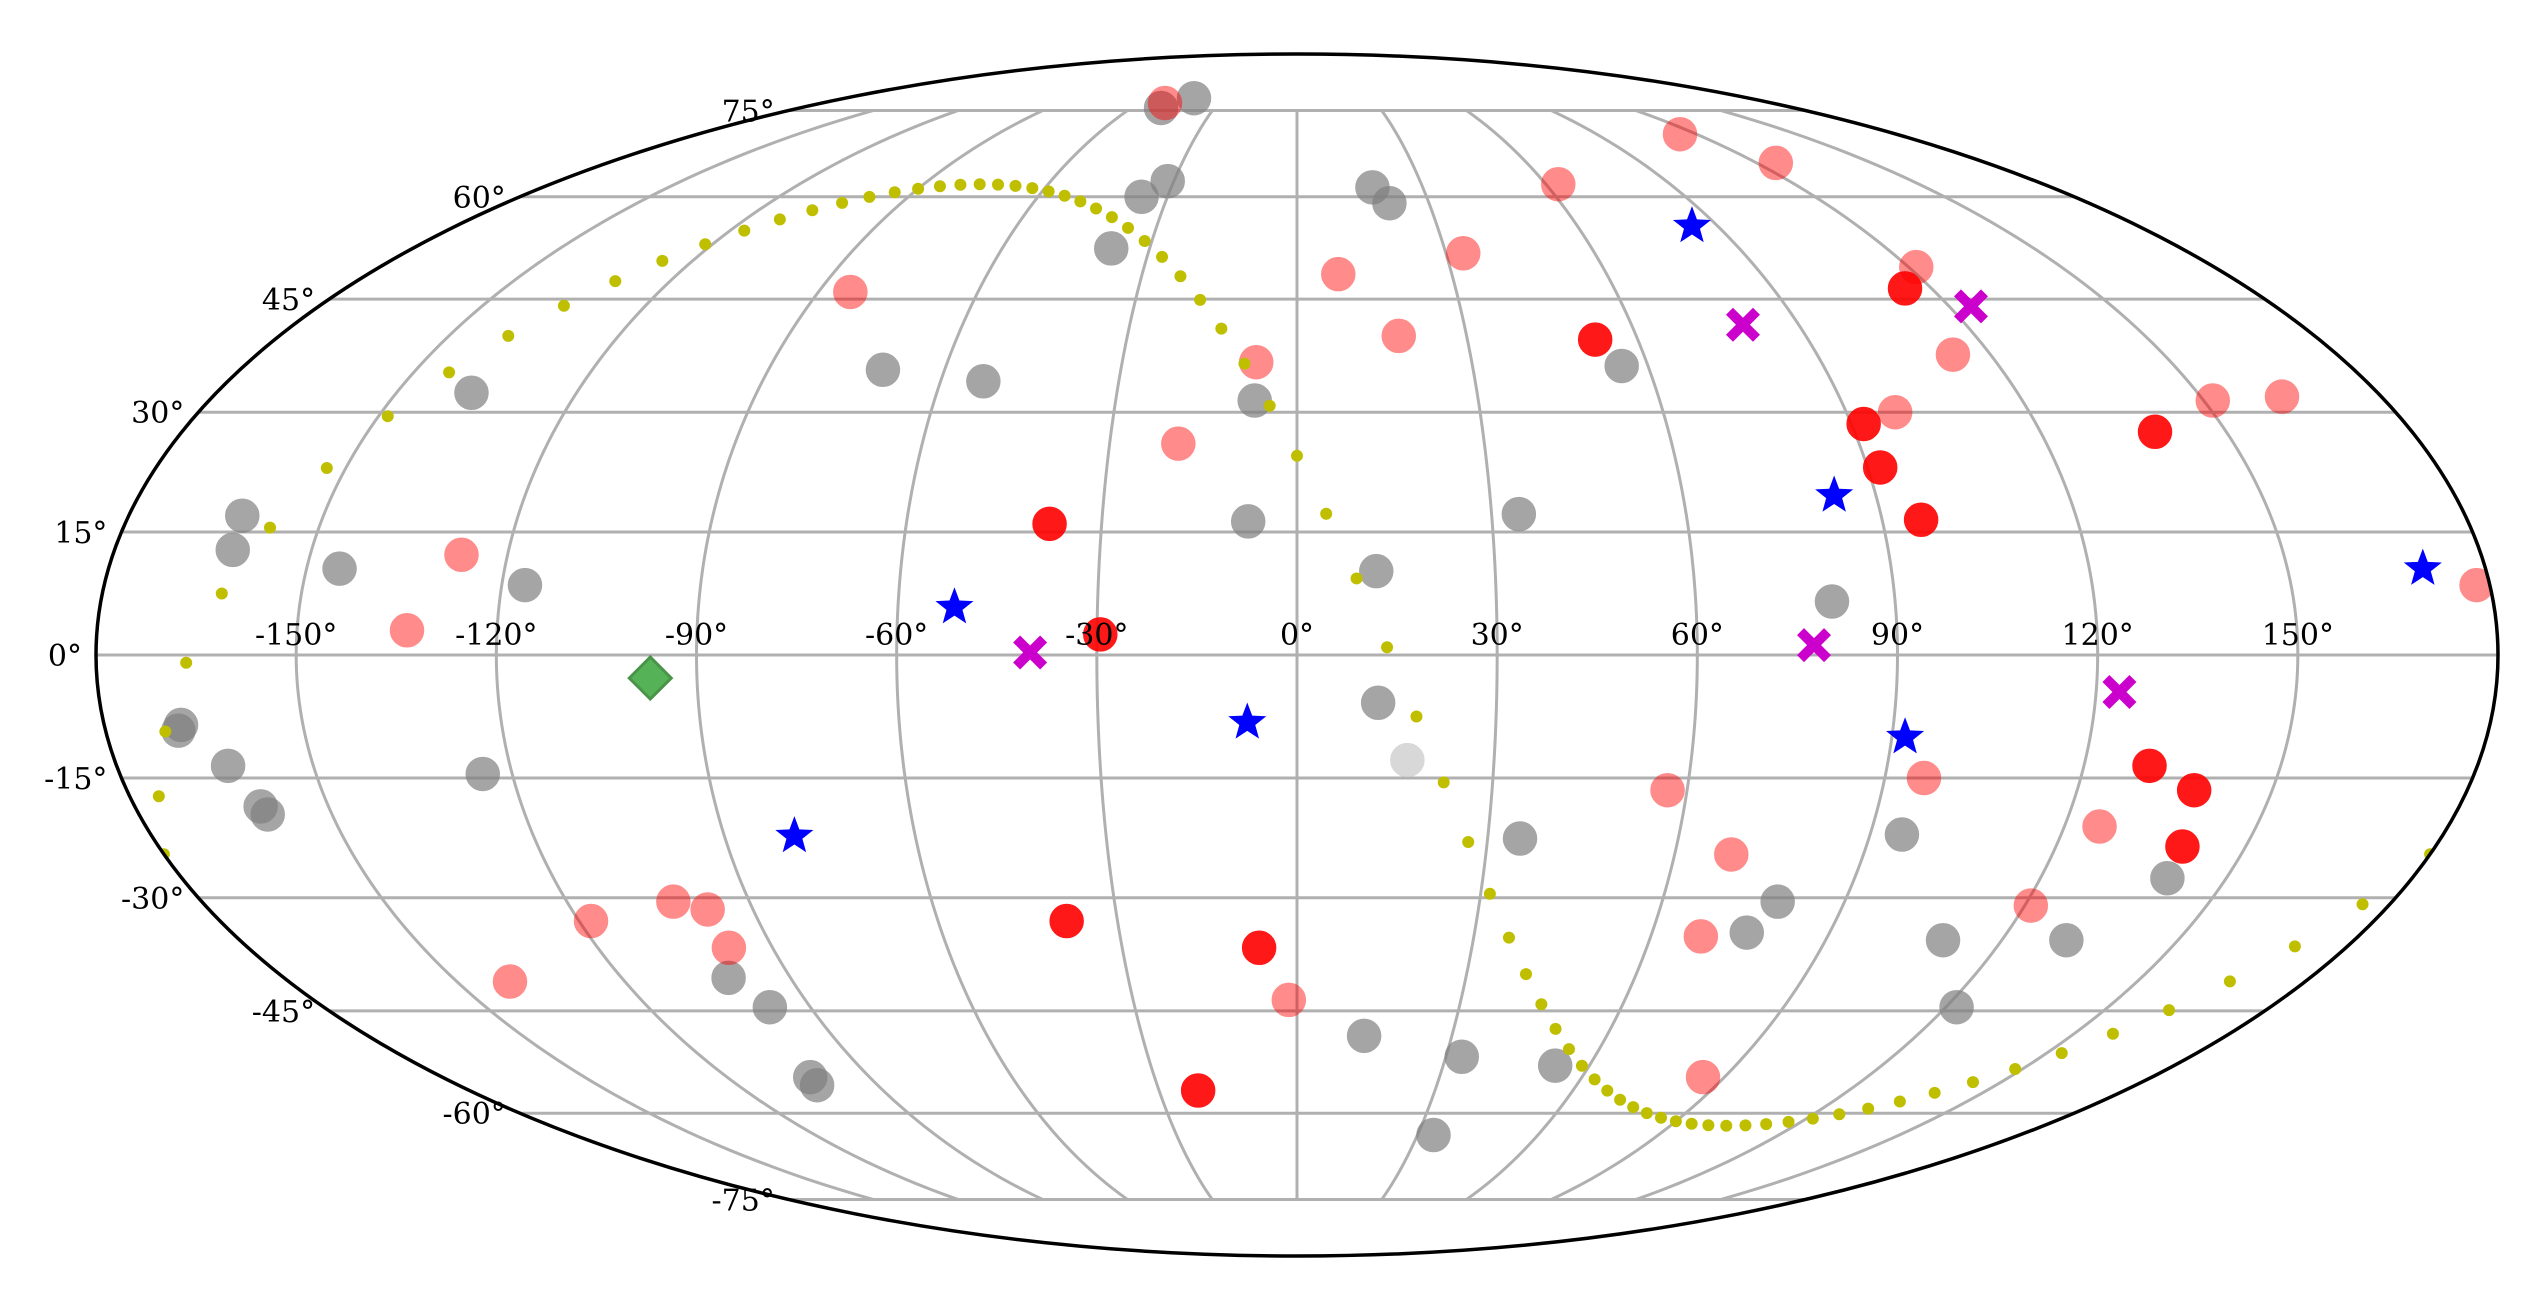 Image resolution: width=2539 pixels, height=1310 pixels. I want to click on lon-tick-label: -60°, so click(896, 635).